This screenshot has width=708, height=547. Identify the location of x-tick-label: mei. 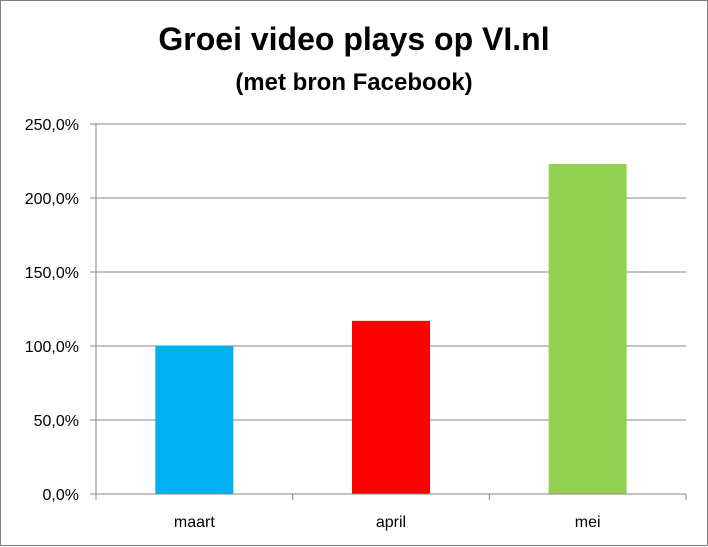
(588, 522).